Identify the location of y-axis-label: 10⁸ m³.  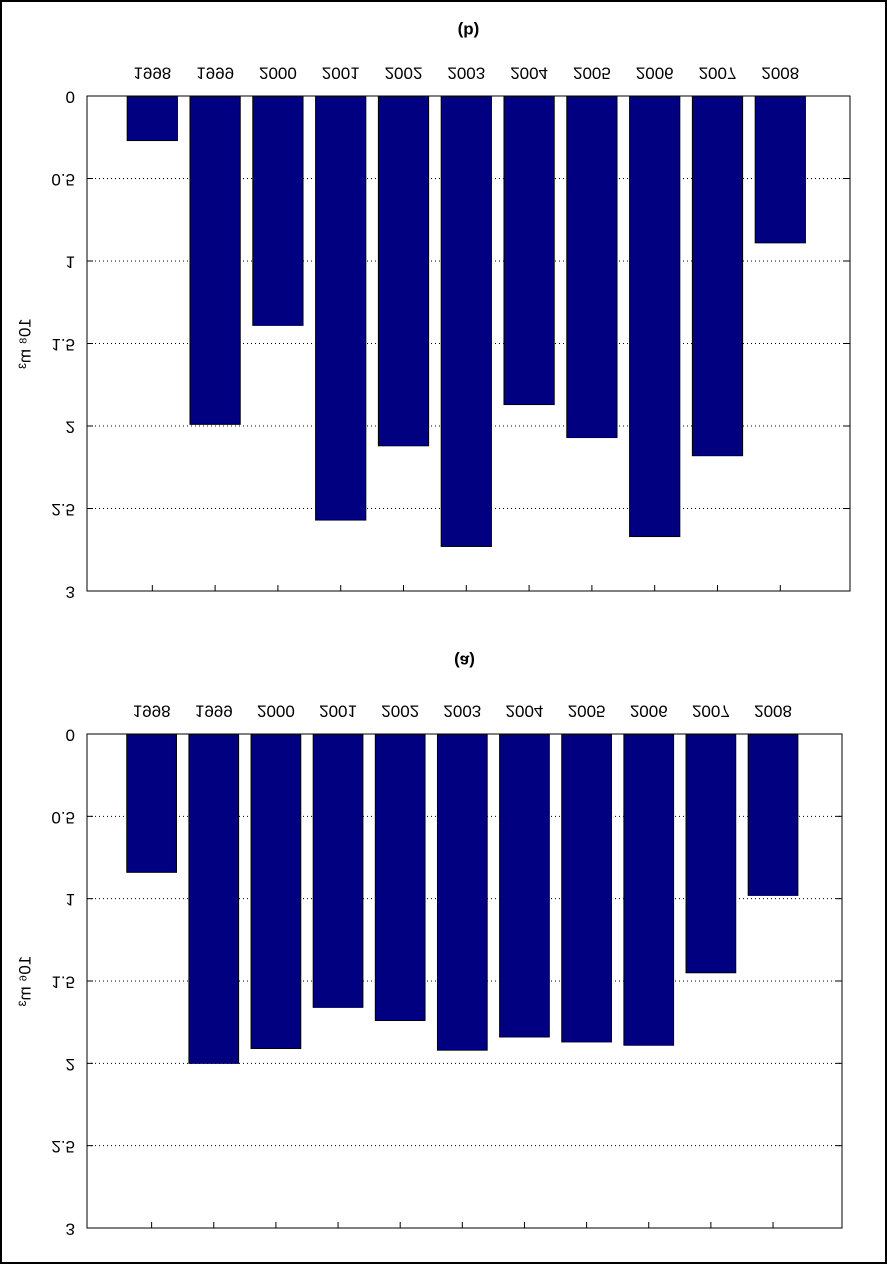
(24, 343).